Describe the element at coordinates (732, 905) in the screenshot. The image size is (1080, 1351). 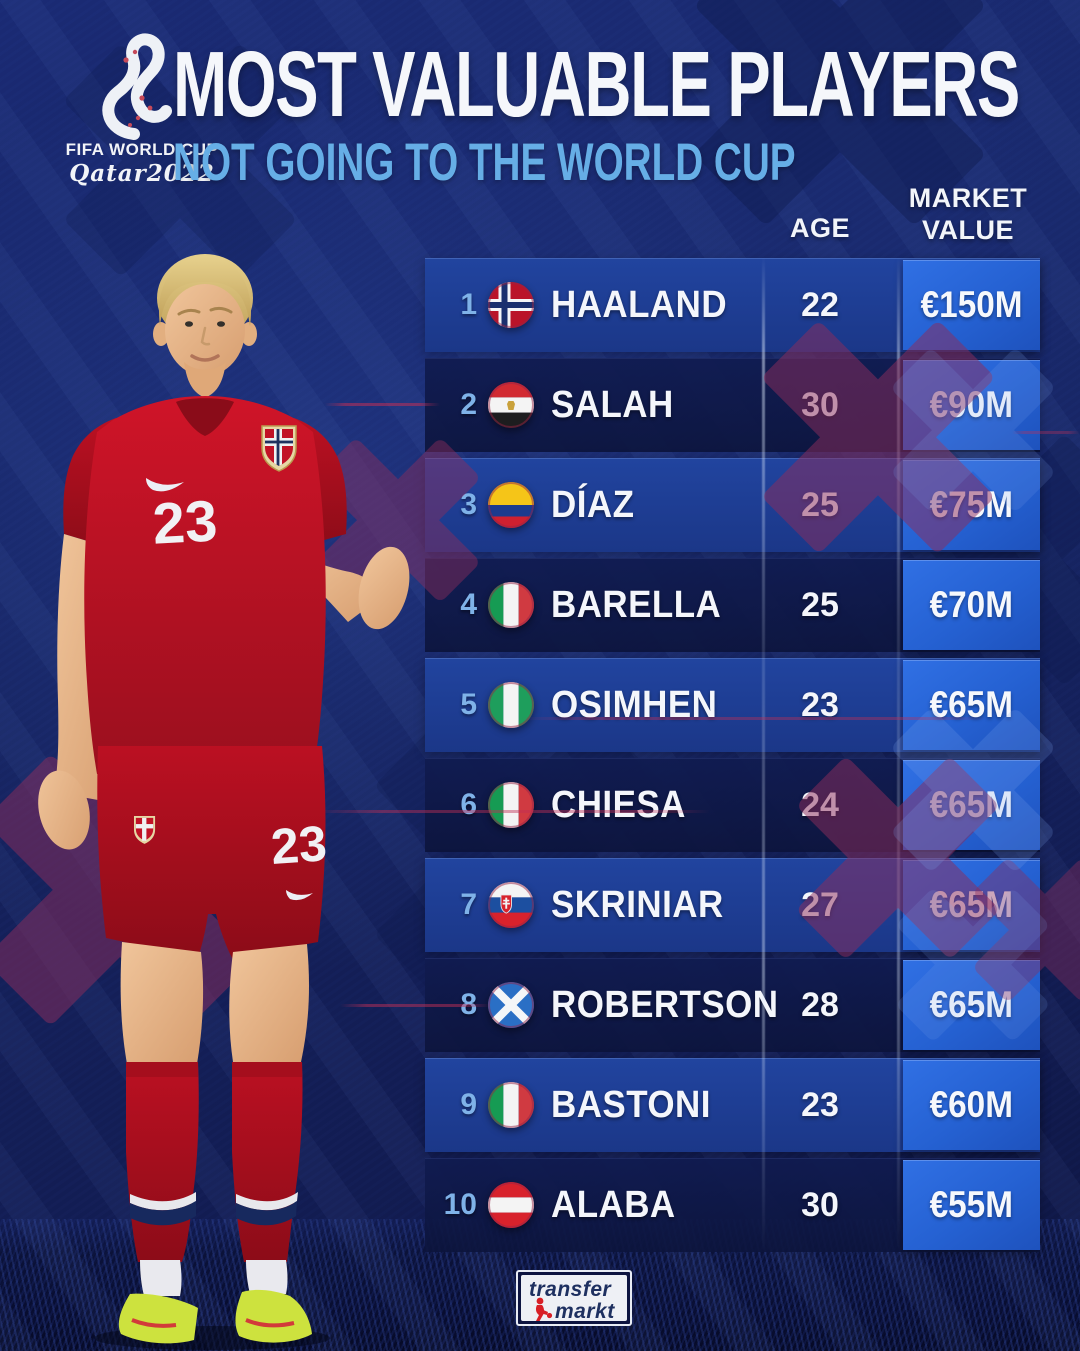
I see `table-row: 7 SKRINIAR 27 €65M` at that location.